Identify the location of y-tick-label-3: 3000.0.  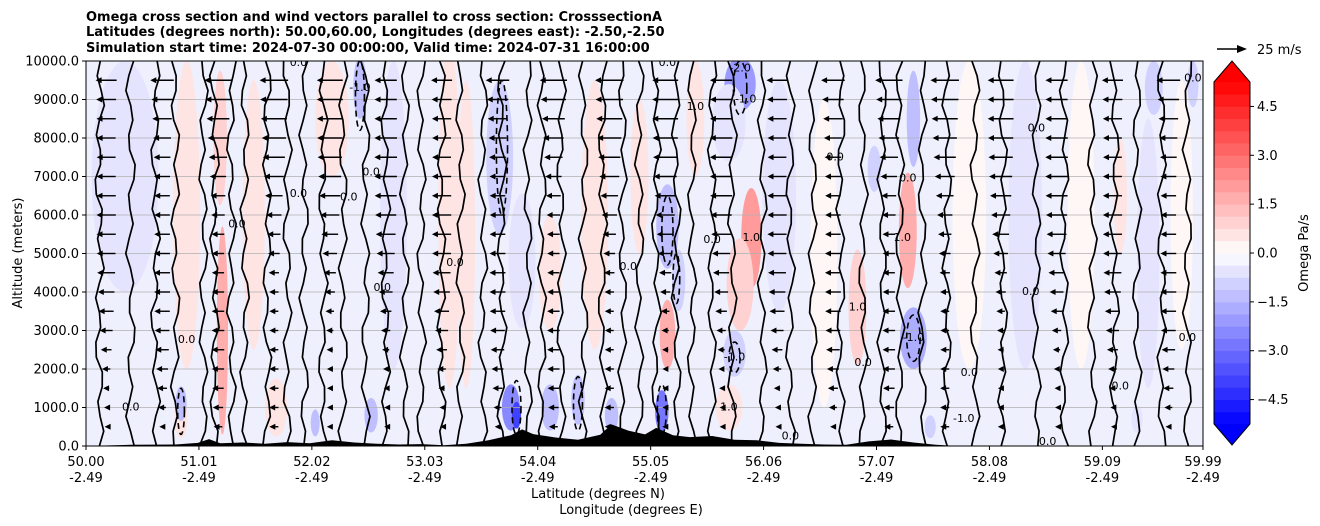
(57, 331).